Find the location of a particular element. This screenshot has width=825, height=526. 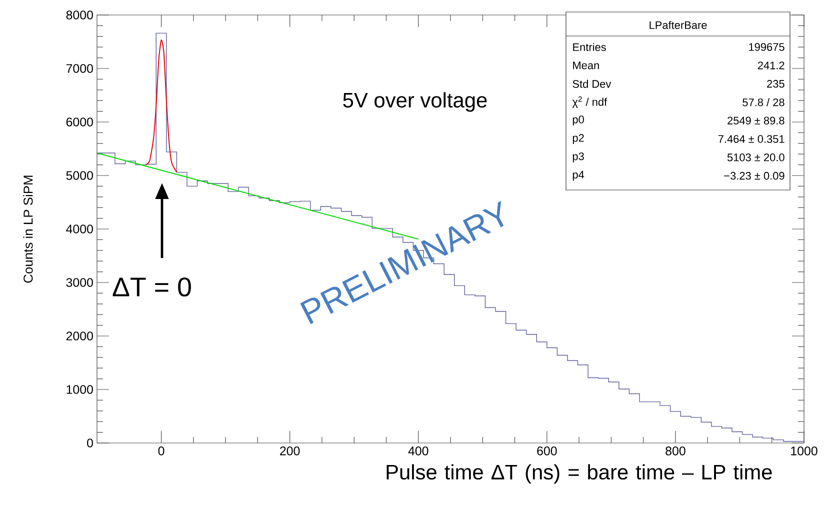

y-tick-label: 2000 is located at coordinates (79, 336).